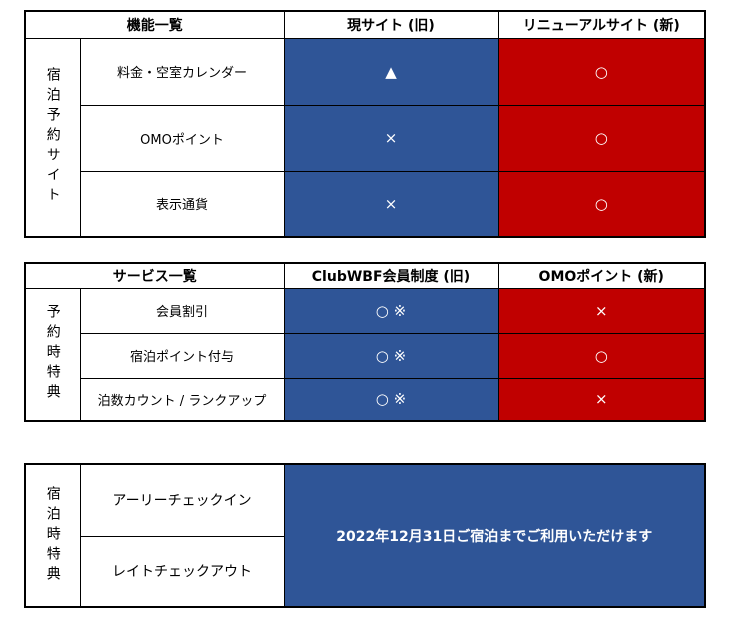 The height and width of the screenshot is (621, 735). What do you see at coordinates (52, 535) in the screenshot?
I see `group-label: 宿泊時特典` at bounding box center [52, 535].